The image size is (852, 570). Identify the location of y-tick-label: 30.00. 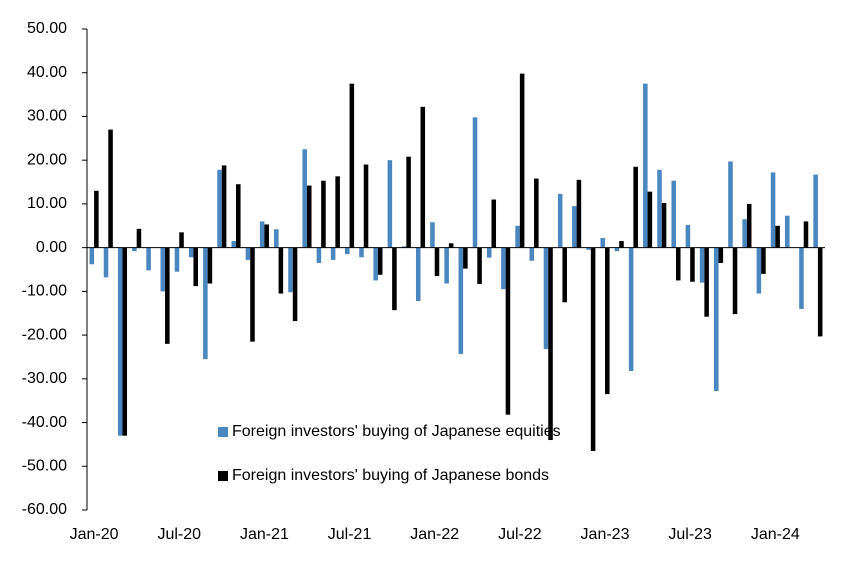
(47, 116).